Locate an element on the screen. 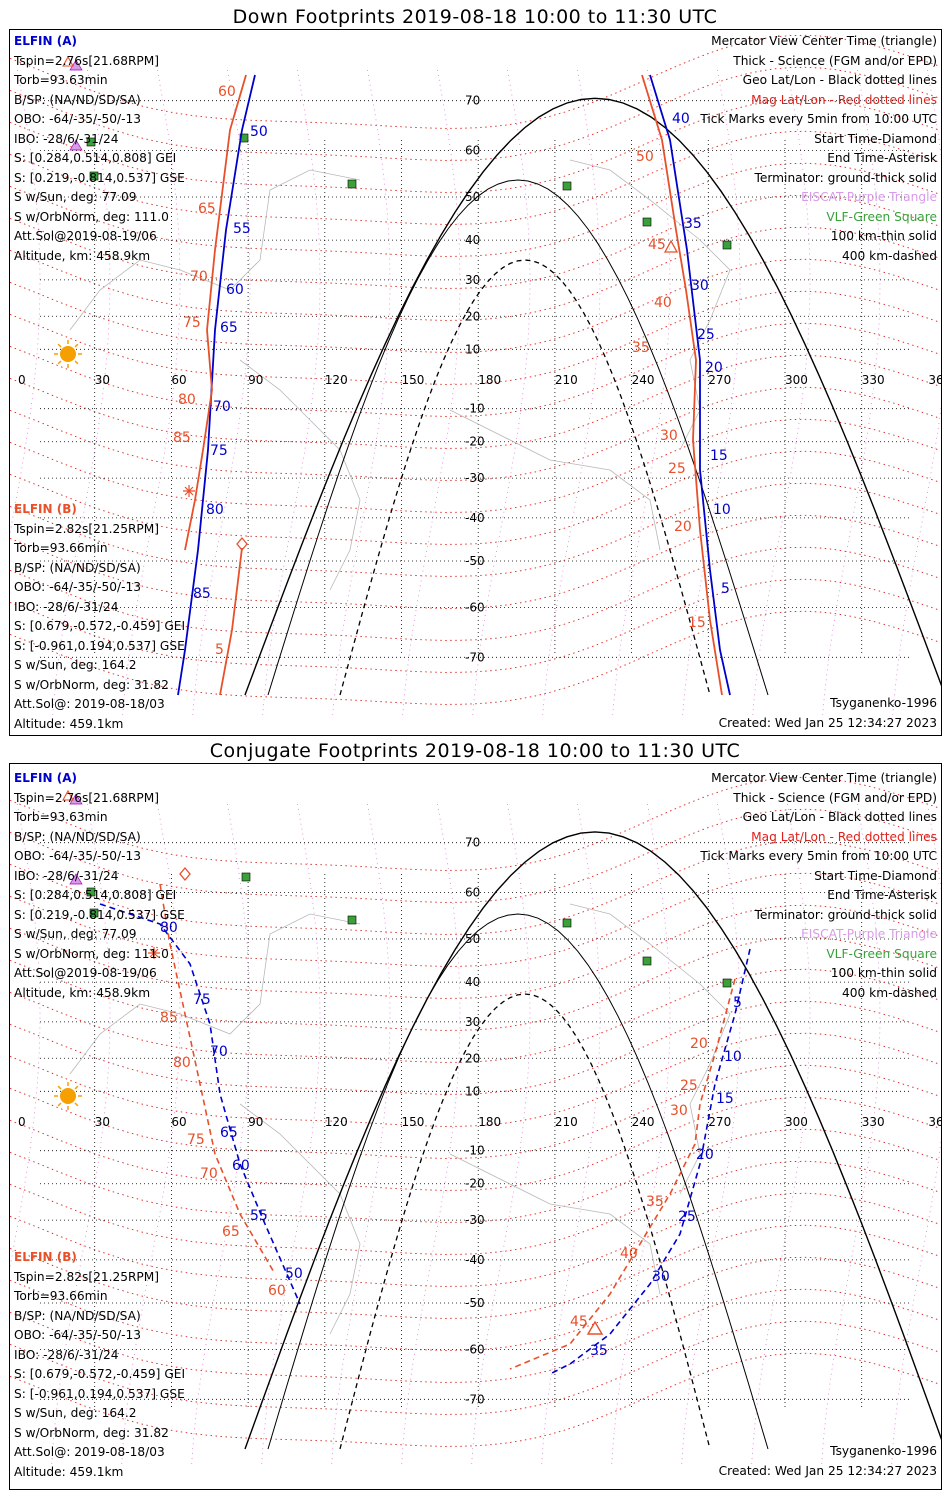 This screenshot has width=950, height=1500. elfin-a-tick-label: 5 is located at coordinates (725, 589).